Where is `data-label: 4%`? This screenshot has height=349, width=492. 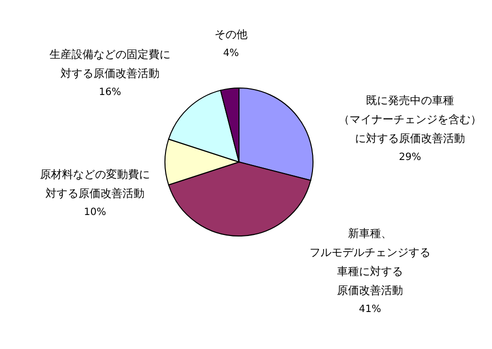
data-label: 4% is located at coordinates (231, 53).